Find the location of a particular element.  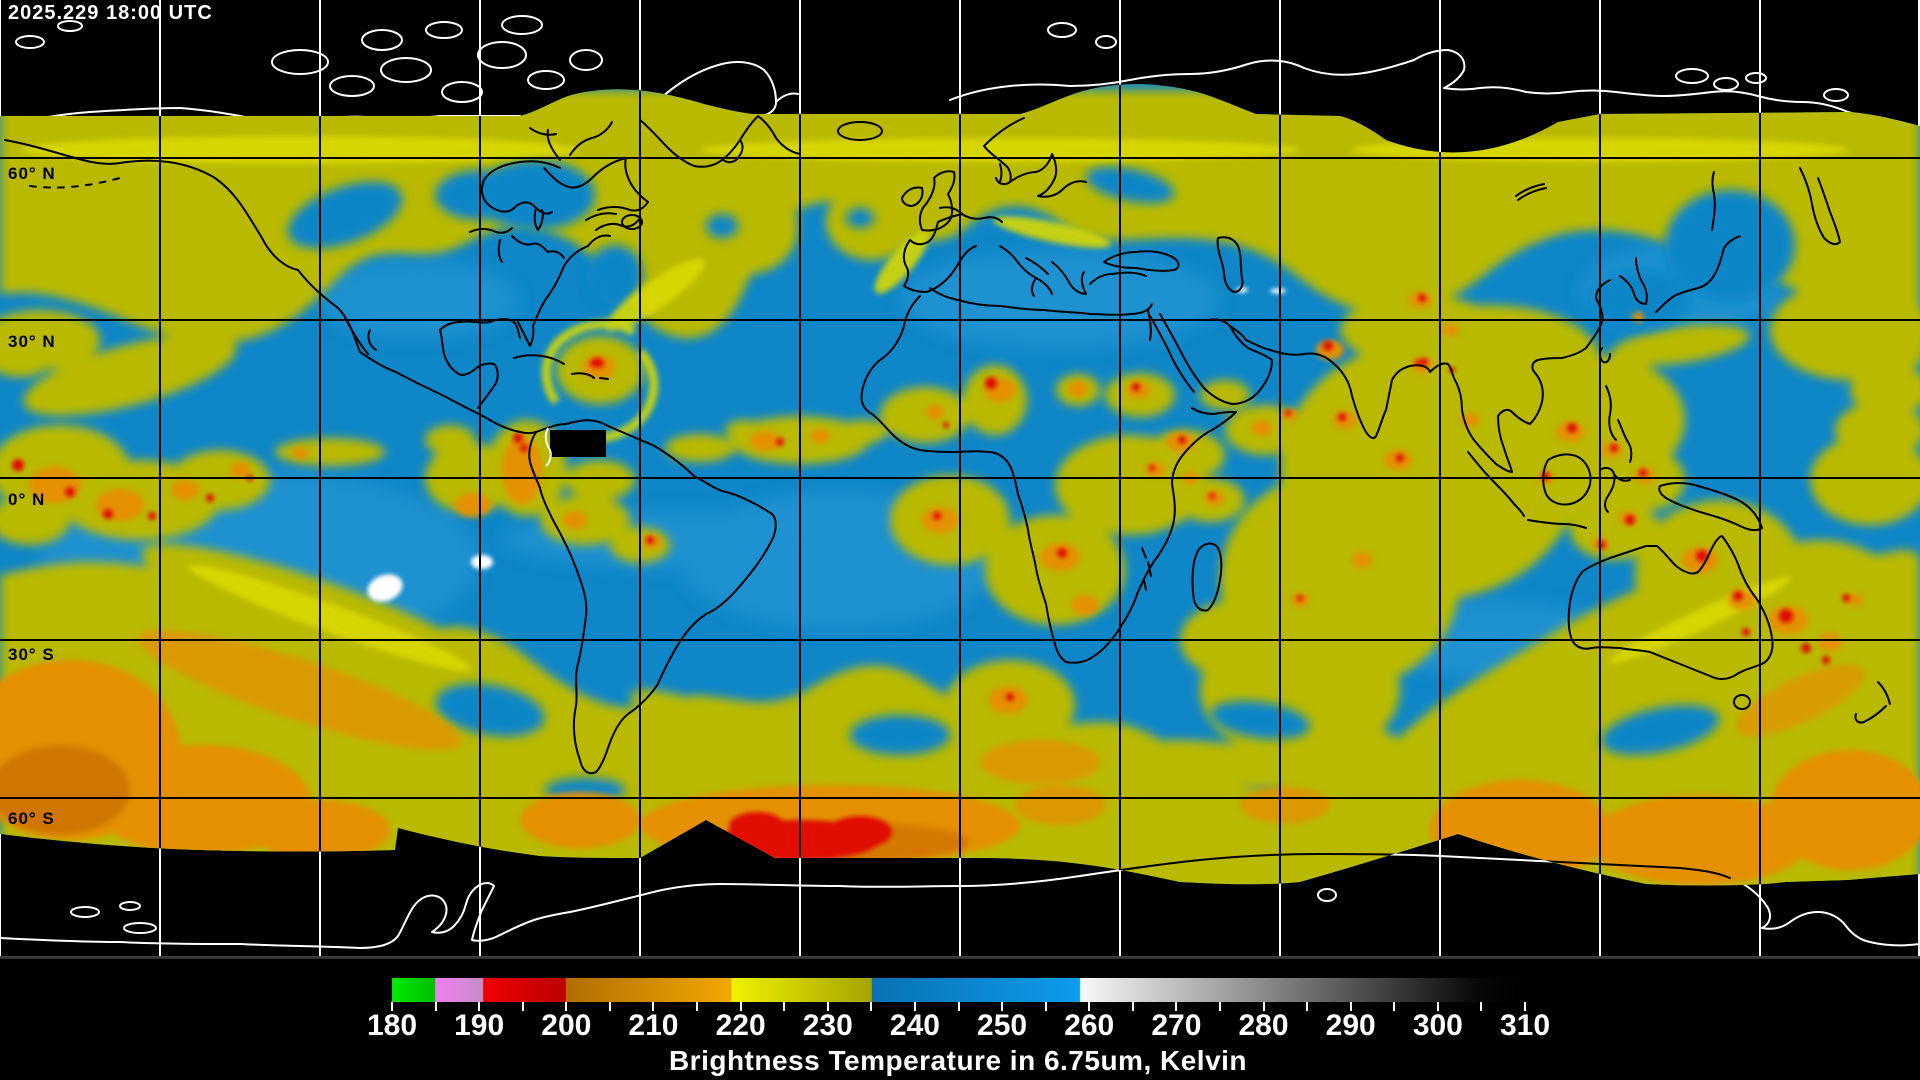

white-spots is located at coordinates (826, 444).